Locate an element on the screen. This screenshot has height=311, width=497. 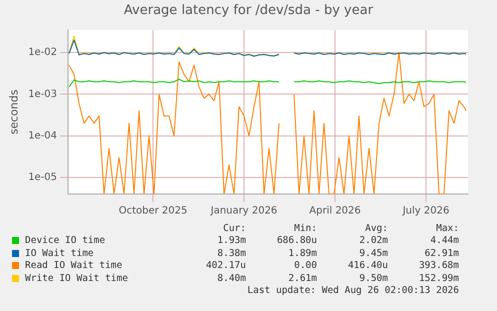
text: 0.00 is located at coordinates (305, 266).